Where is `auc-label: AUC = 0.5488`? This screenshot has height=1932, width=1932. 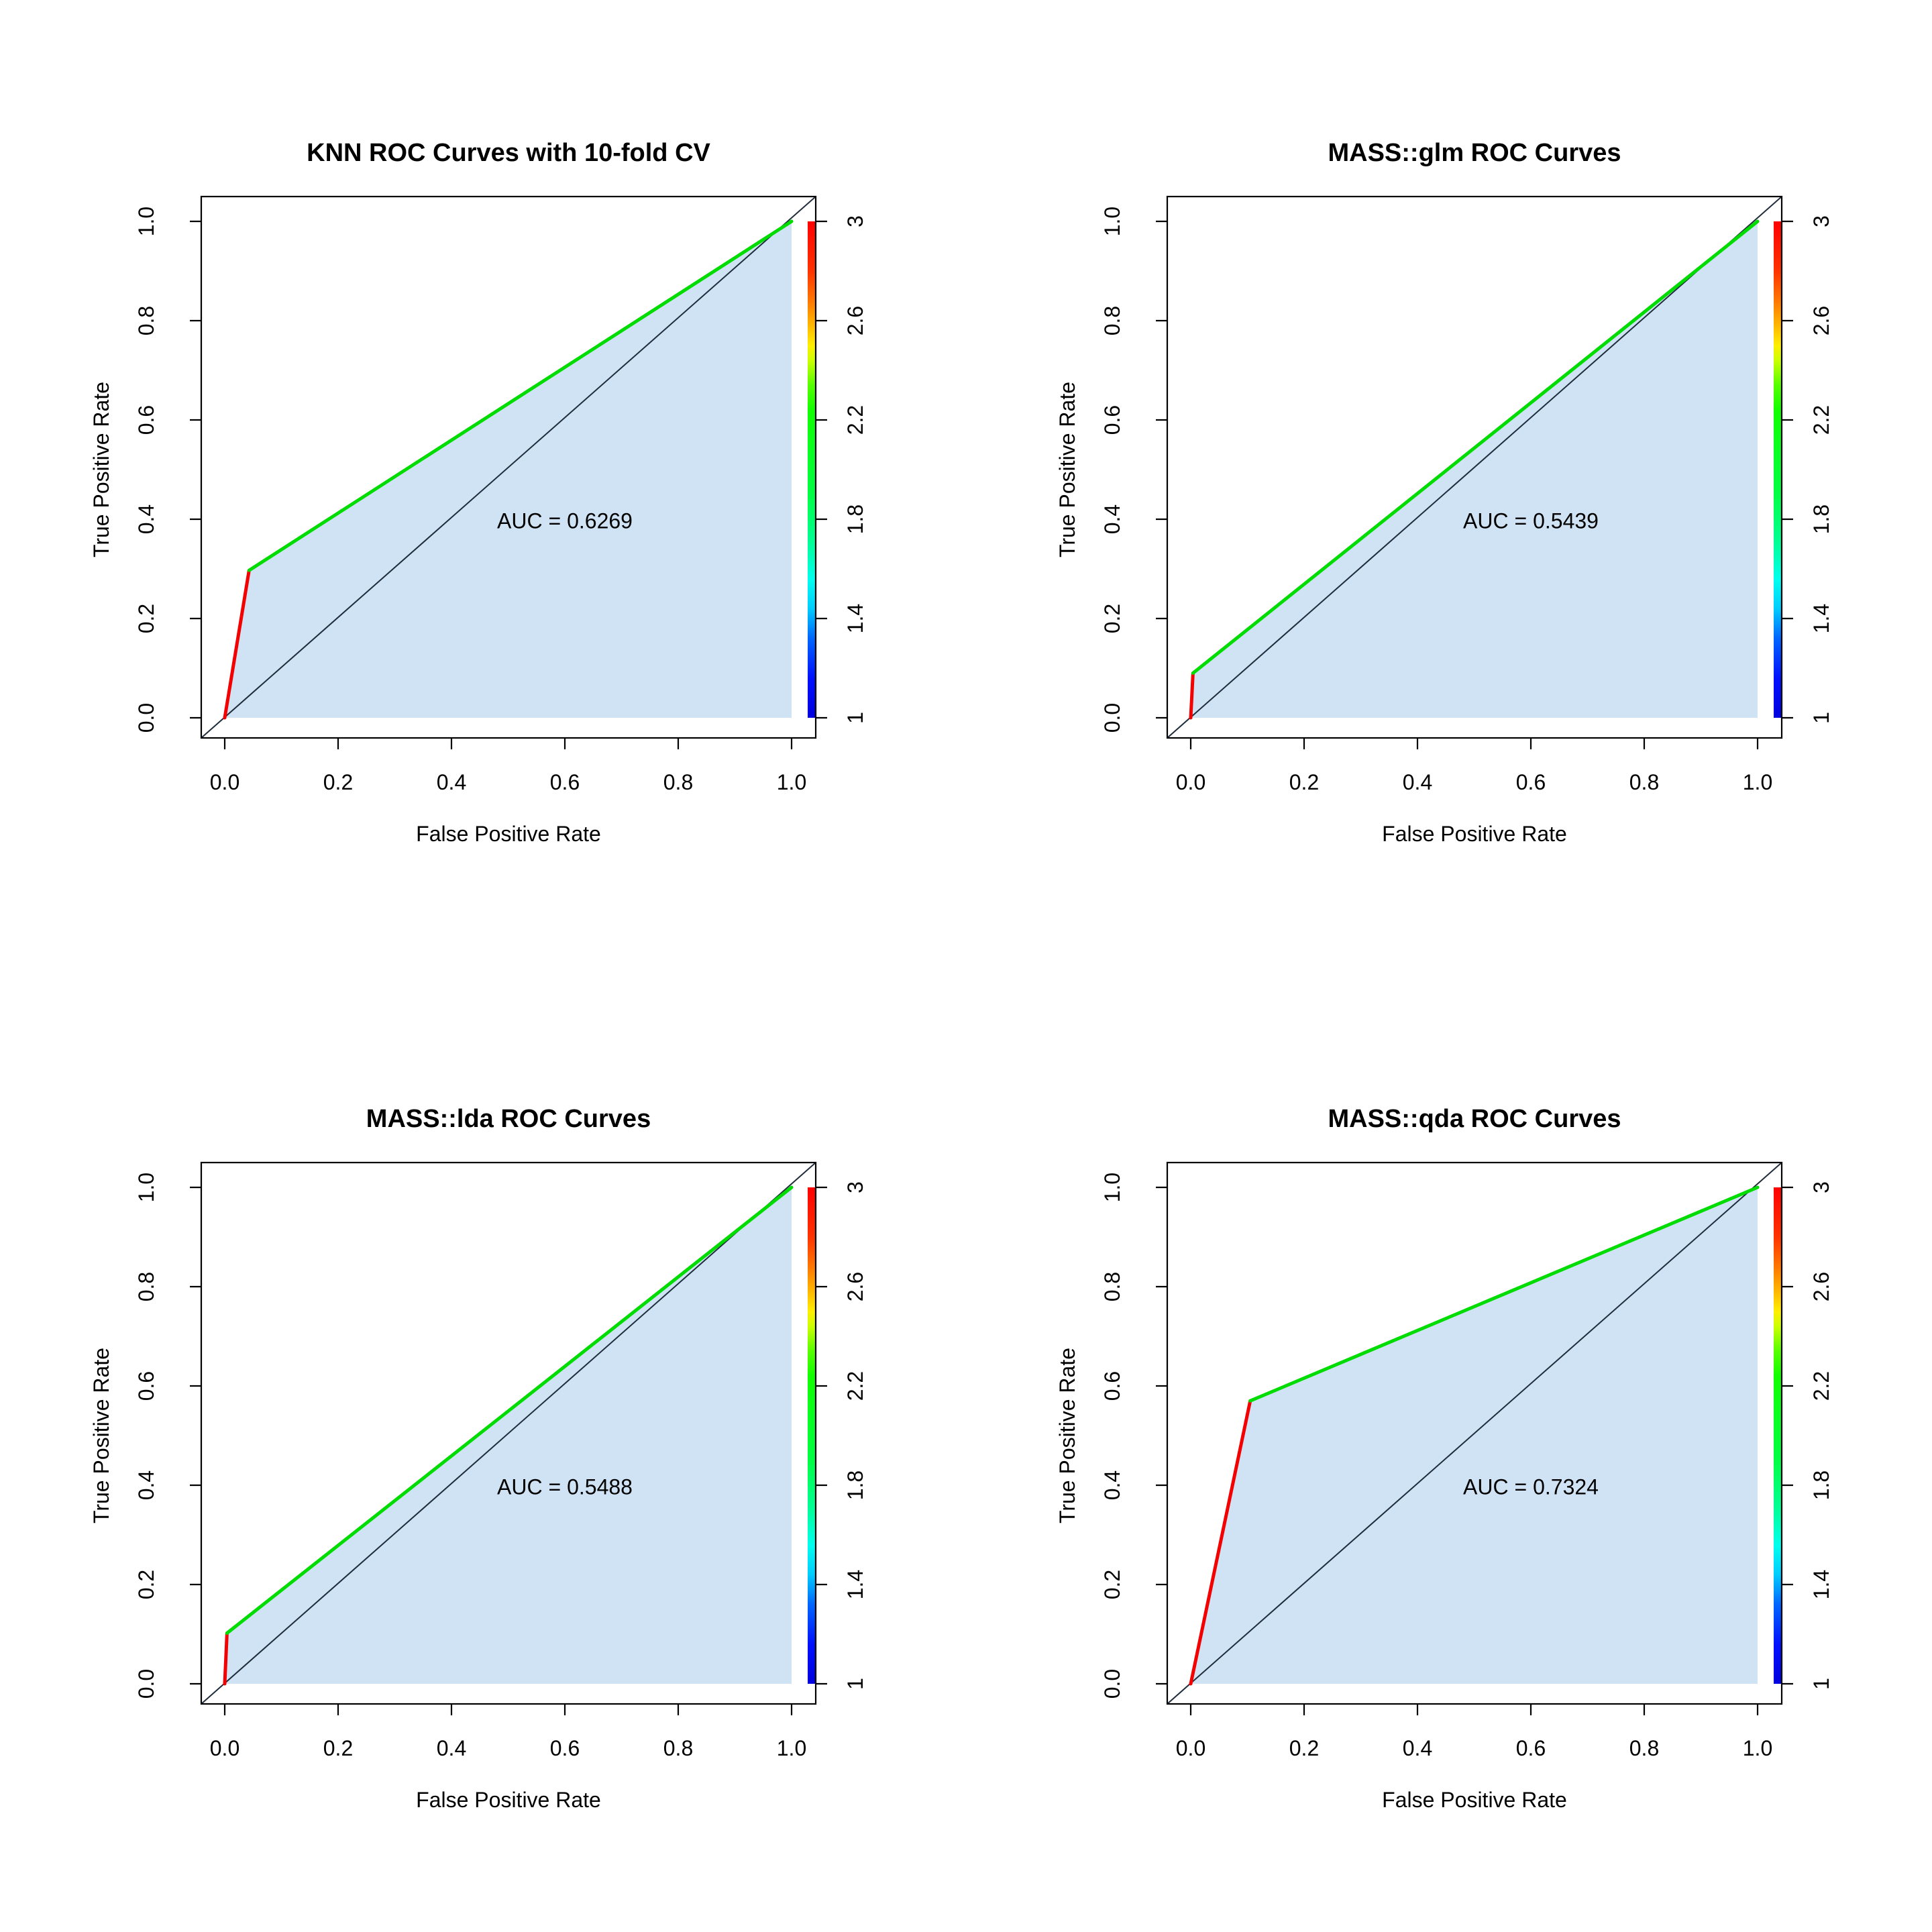
auc-label: AUC = 0.5488 is located at coordinates (565, 1486).